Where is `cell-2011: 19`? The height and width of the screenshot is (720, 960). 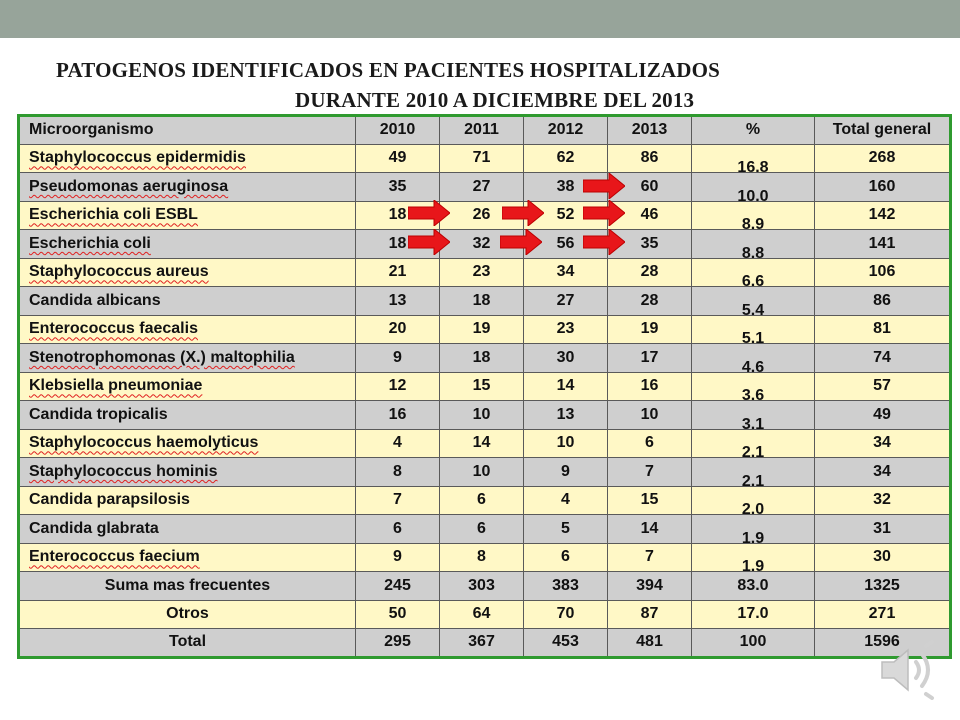 cell-2011: 19 is located at coordinates (481, 329).